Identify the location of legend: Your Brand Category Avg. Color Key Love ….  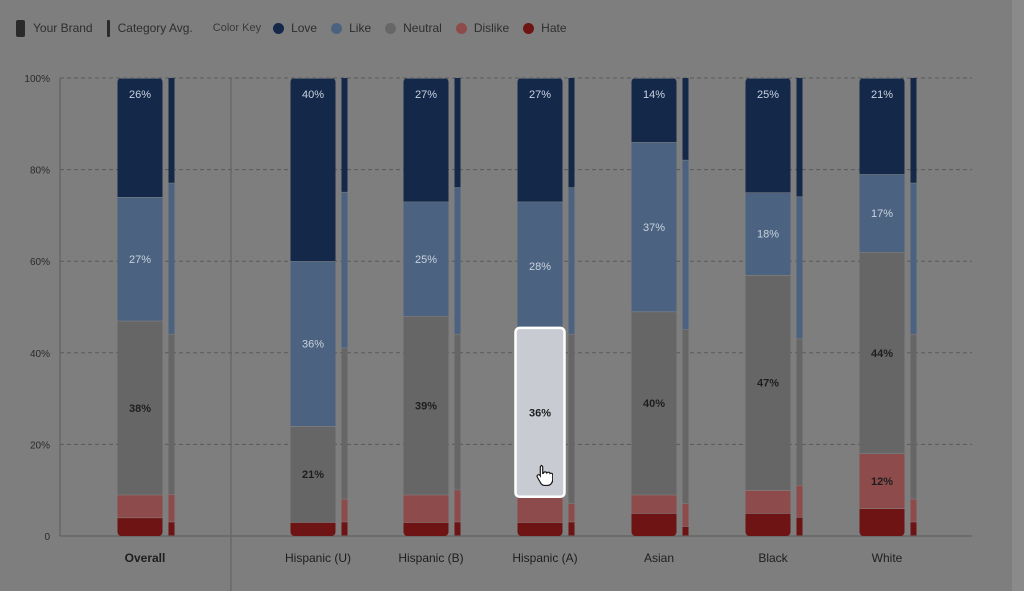
(298, 28).